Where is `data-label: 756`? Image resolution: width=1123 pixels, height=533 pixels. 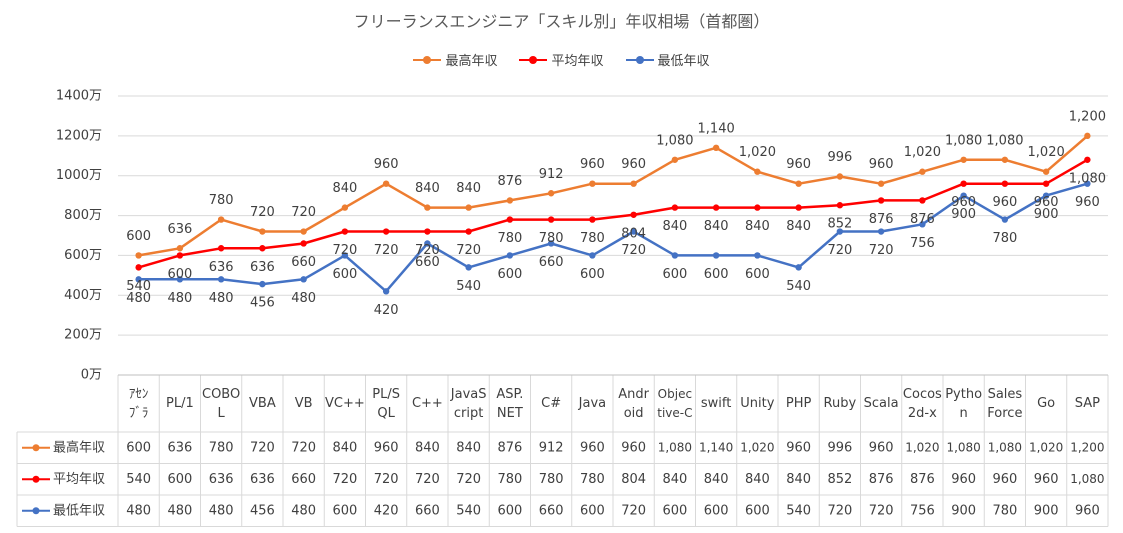
data-label: 756 is located at coordinates (922, 243).